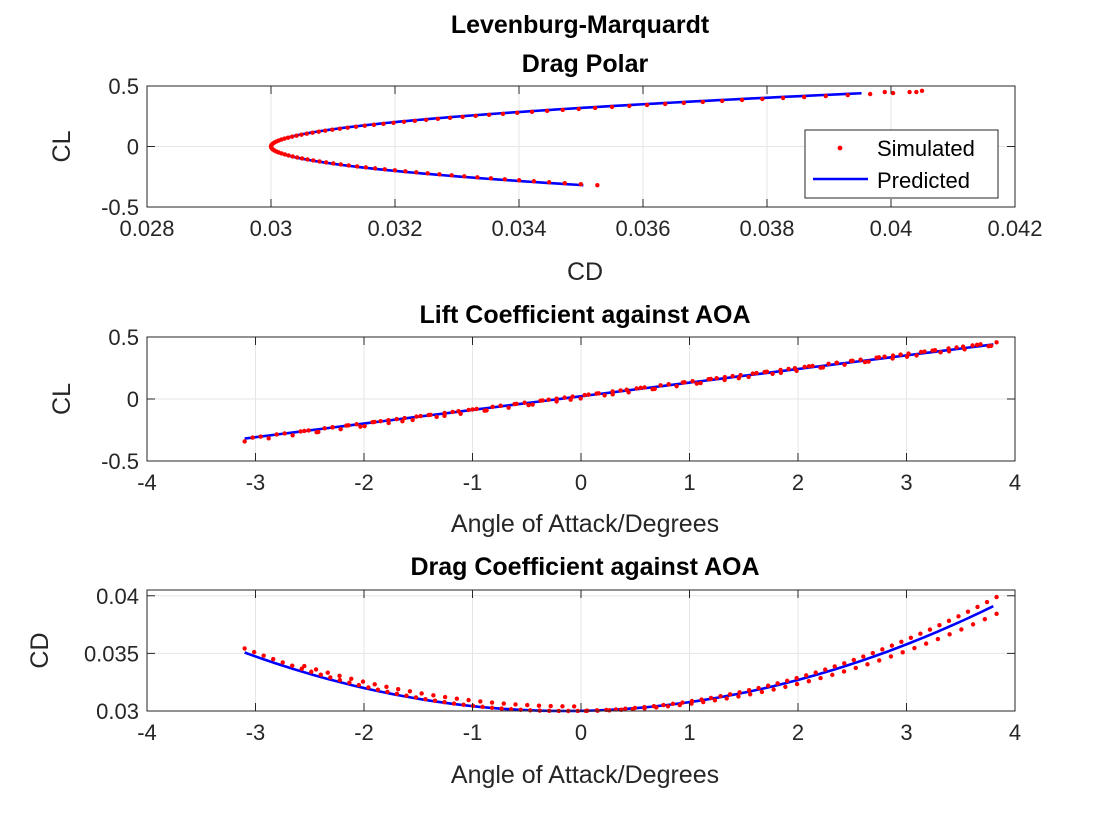 The height and width of the screenshot is (840, 1120). What do you see at coordinates (147, 482) in the screenshot?
I see `x-tick-label: -4` at bounding box center [147, 482].